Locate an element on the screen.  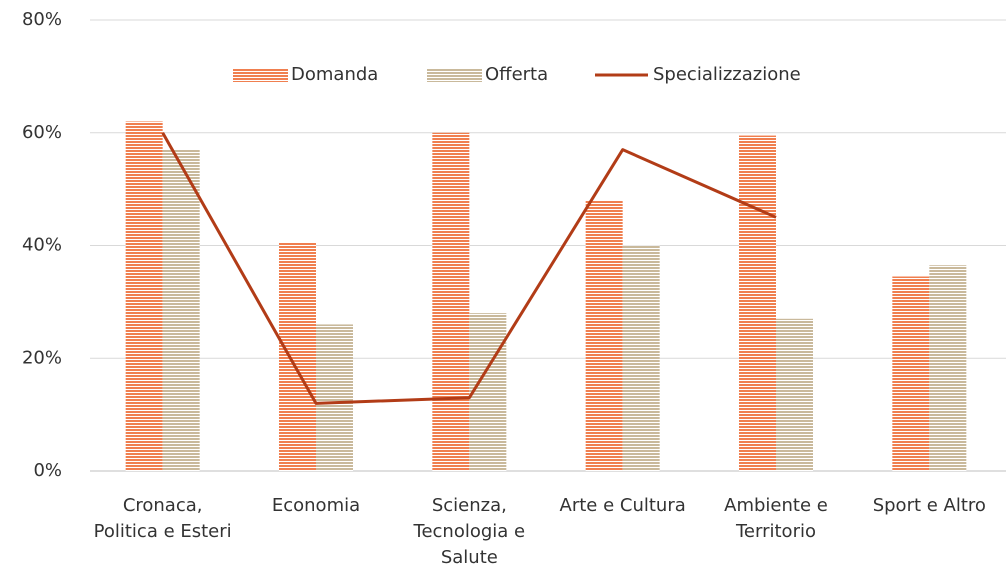
y-tick-label: 40% is located at coordinates (42, 245).